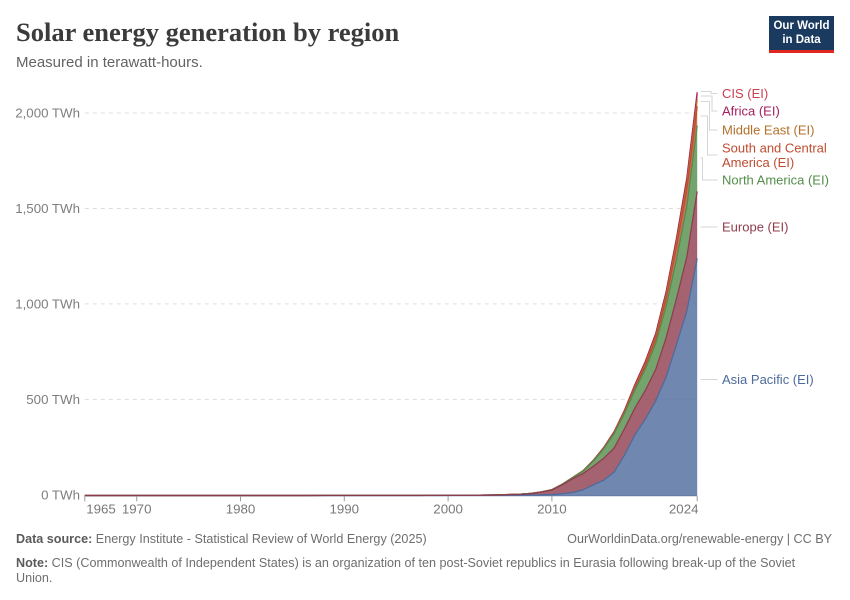  I want to click on svg-text: 2010, so click(552, 509).